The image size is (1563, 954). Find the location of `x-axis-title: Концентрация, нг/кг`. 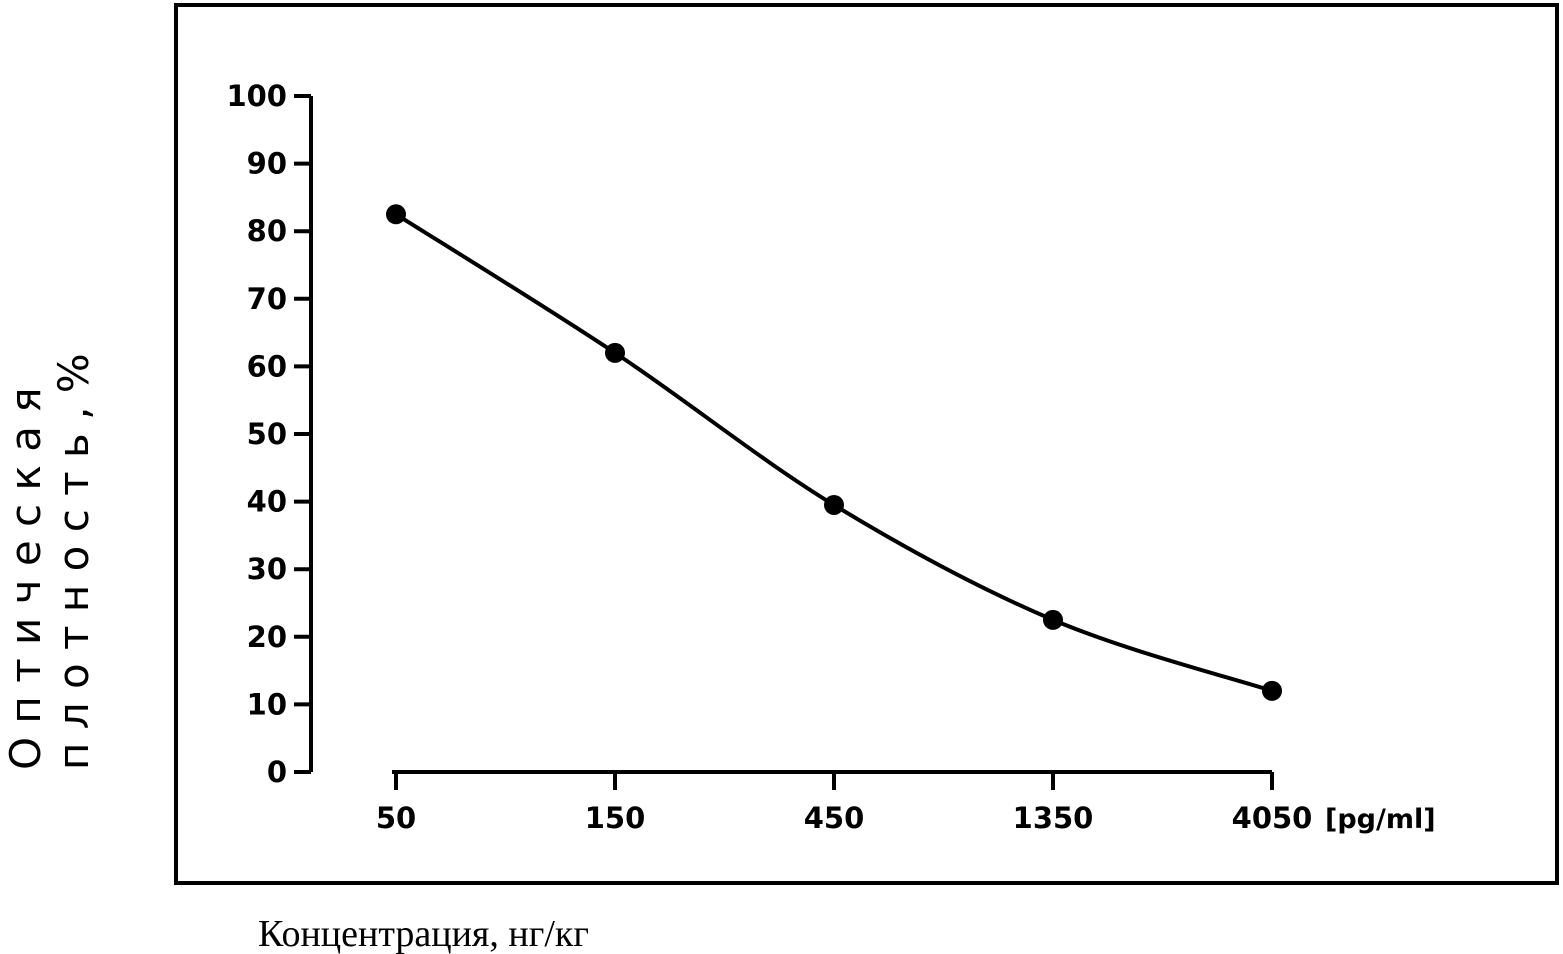

x-axis-title: Концентрация, нг/кг is located at coordinates (423, 933).